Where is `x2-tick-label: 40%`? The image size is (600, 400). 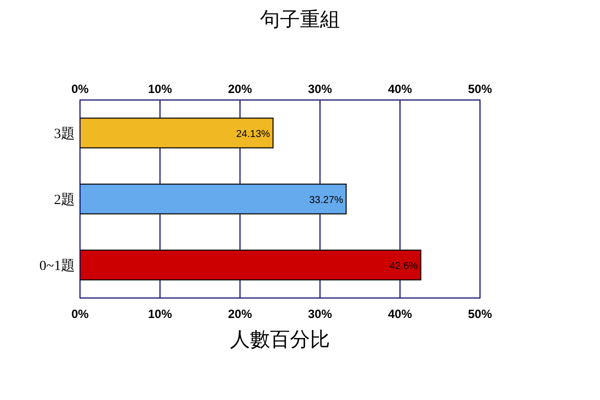 x2-tick-label: 40% is located at coordinates (400, 314).